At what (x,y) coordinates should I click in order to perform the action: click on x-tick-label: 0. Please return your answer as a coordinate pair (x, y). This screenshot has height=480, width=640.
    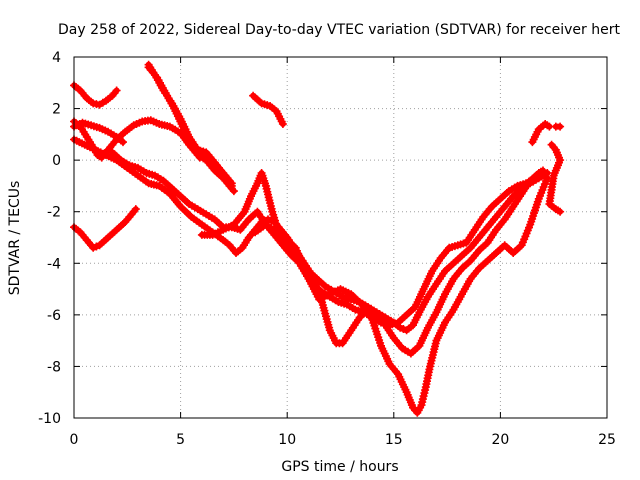
    Looking at the image, I should click on (74, 440).